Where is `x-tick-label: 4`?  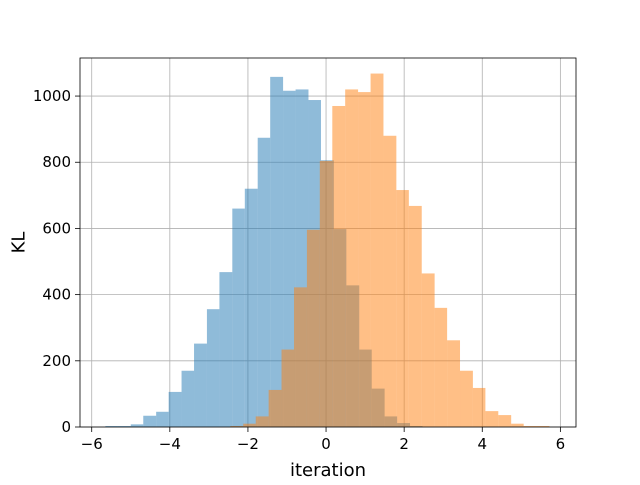
x-tick-label: 4 is located at coordinates (482, 444).